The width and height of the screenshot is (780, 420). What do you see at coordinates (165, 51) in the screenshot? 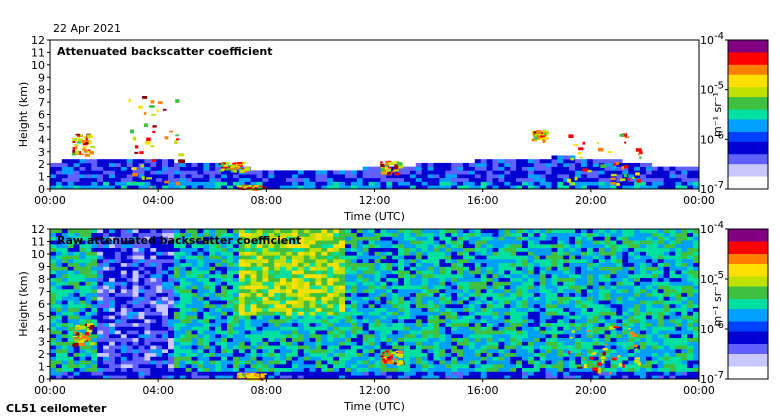
I see `panel-title: Attenuated backscatter coefficient` at bounding box center [165, 51].